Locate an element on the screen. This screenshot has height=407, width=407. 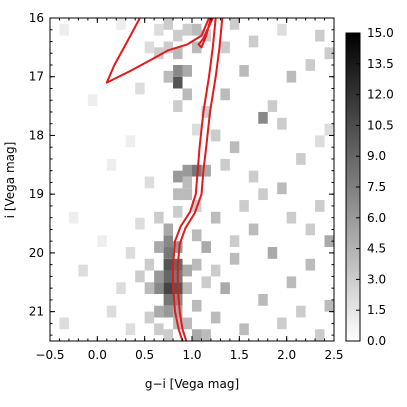
y-axis-label: i [Vega mag] is located at coordinates (10, 180).